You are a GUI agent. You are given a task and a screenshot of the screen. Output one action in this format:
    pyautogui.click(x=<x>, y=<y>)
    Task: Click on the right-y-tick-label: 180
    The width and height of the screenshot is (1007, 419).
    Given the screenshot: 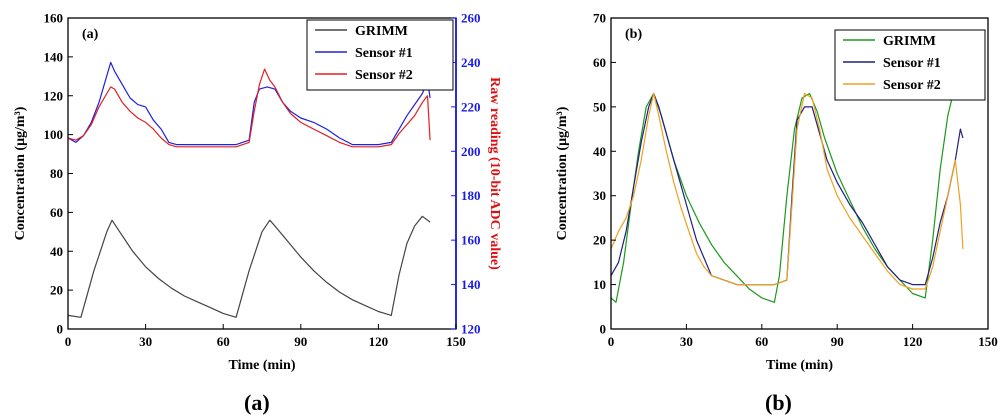 What is the action you would take?
    pyautogui.click(x=471, y=195)
    